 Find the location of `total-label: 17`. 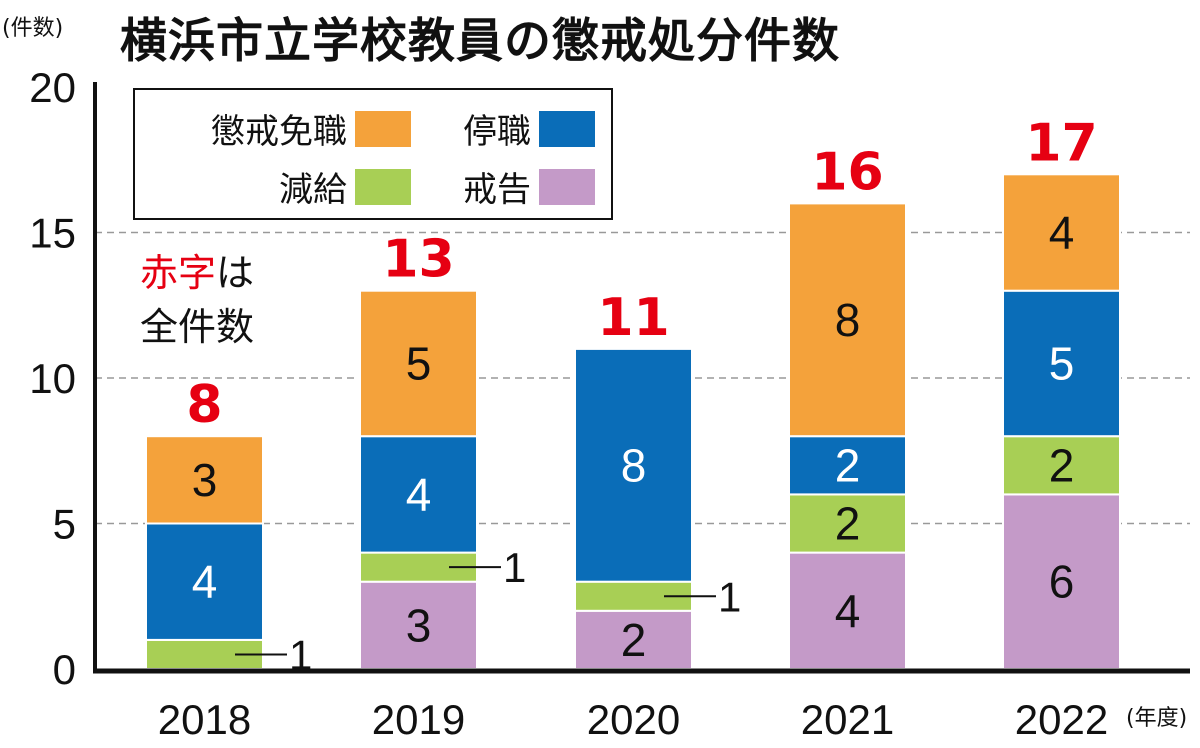

total-label: 17 is located at coordinates (1061, 143).